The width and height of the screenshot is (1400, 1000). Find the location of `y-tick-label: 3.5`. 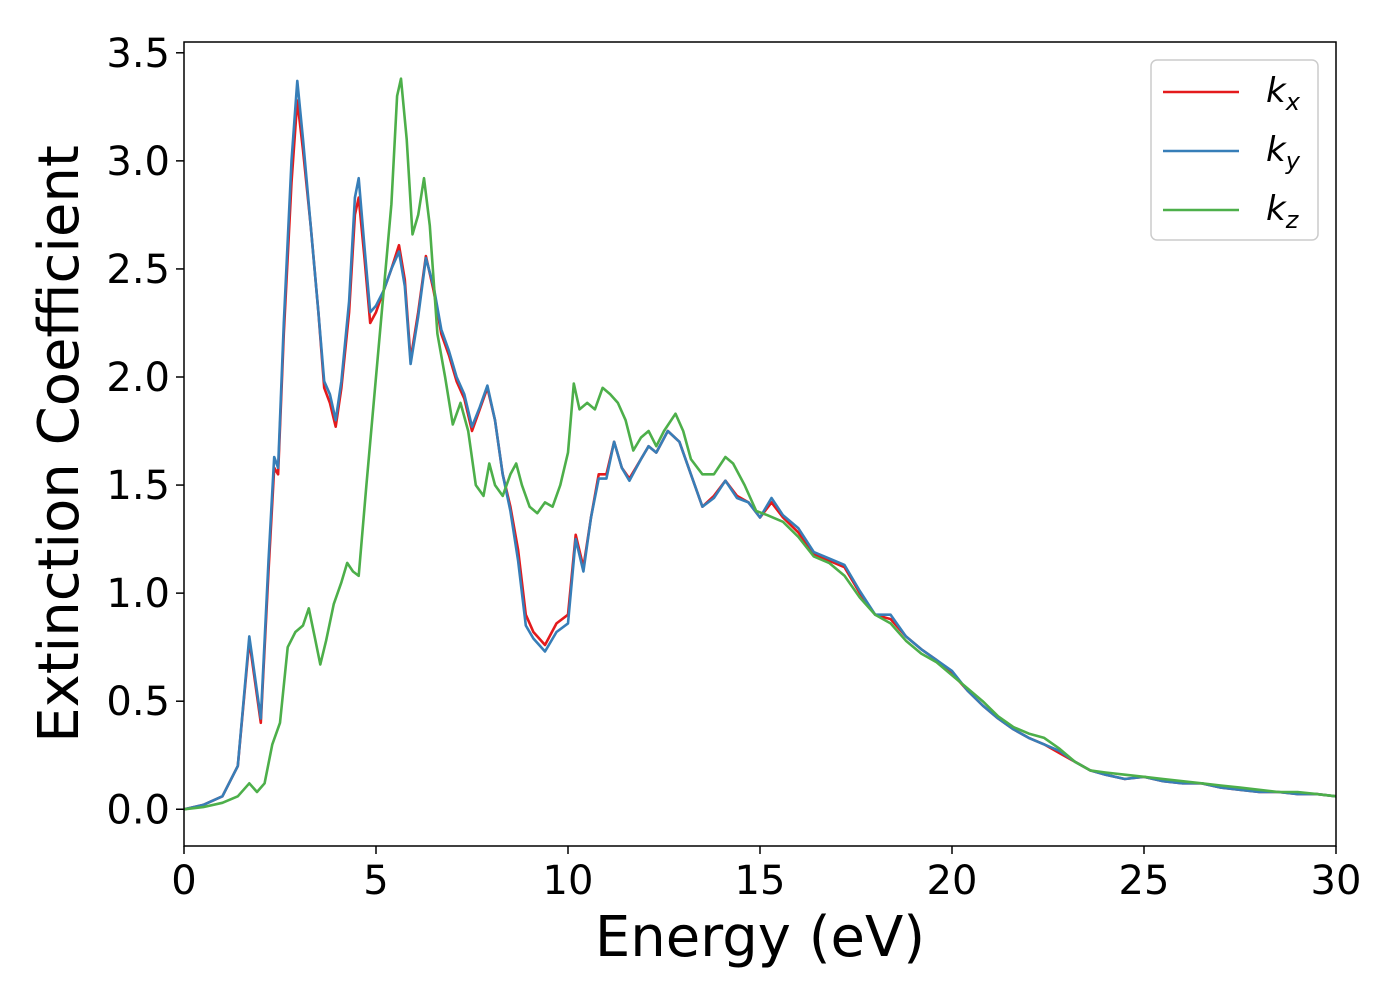

y-tick-label: 3.5 is located at coordinates (138, 54).